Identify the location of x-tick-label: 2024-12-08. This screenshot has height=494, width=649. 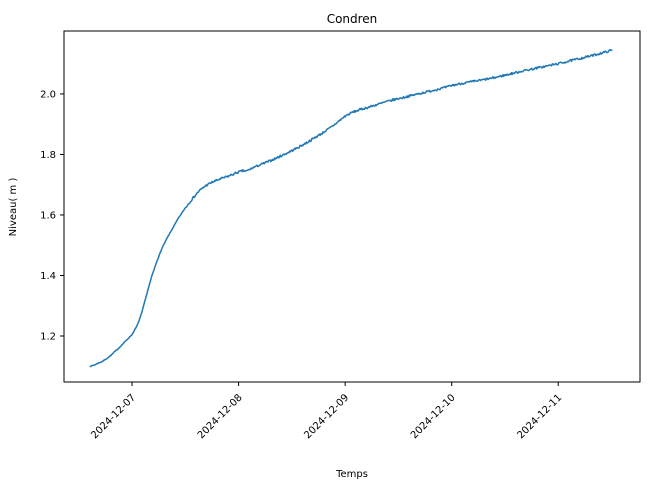
(220, 416).